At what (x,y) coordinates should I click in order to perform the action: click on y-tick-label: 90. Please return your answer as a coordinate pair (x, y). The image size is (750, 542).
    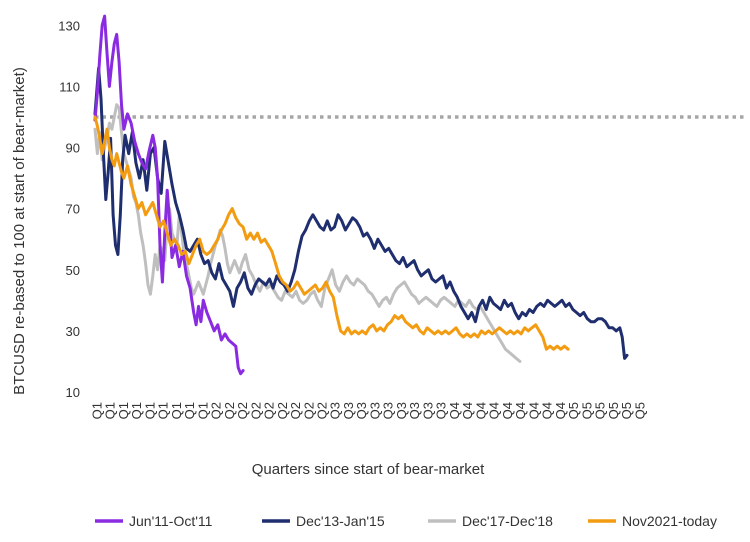
    Looking at the image, I should click on (73, 148).